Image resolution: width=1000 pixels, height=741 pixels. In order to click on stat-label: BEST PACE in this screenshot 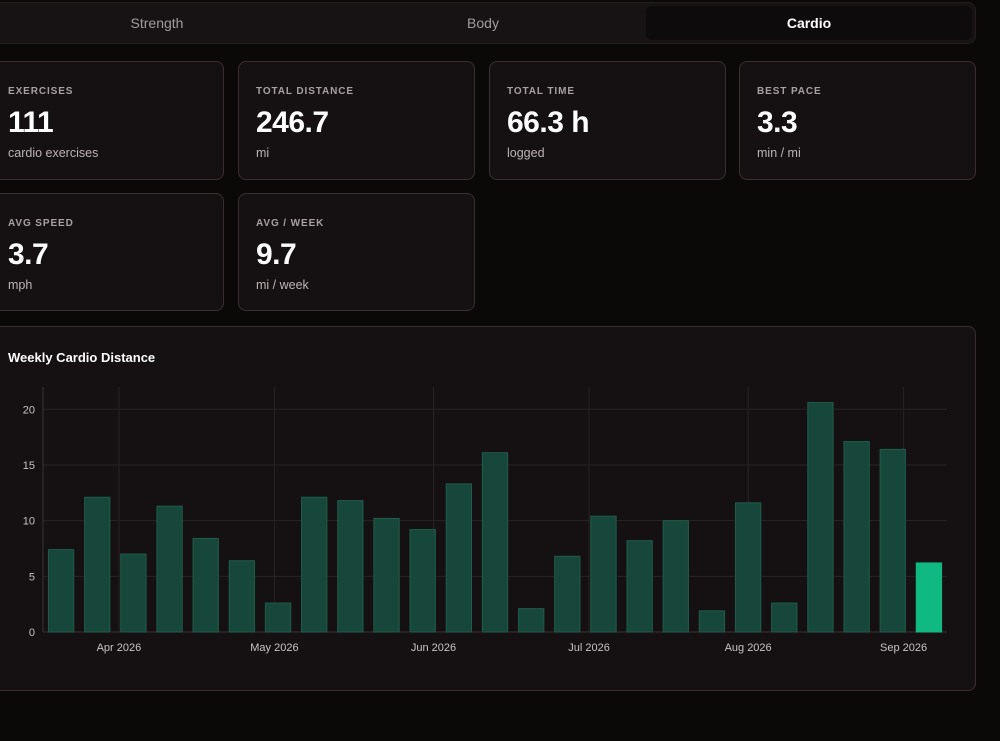, I will do `click(789, 91)`.